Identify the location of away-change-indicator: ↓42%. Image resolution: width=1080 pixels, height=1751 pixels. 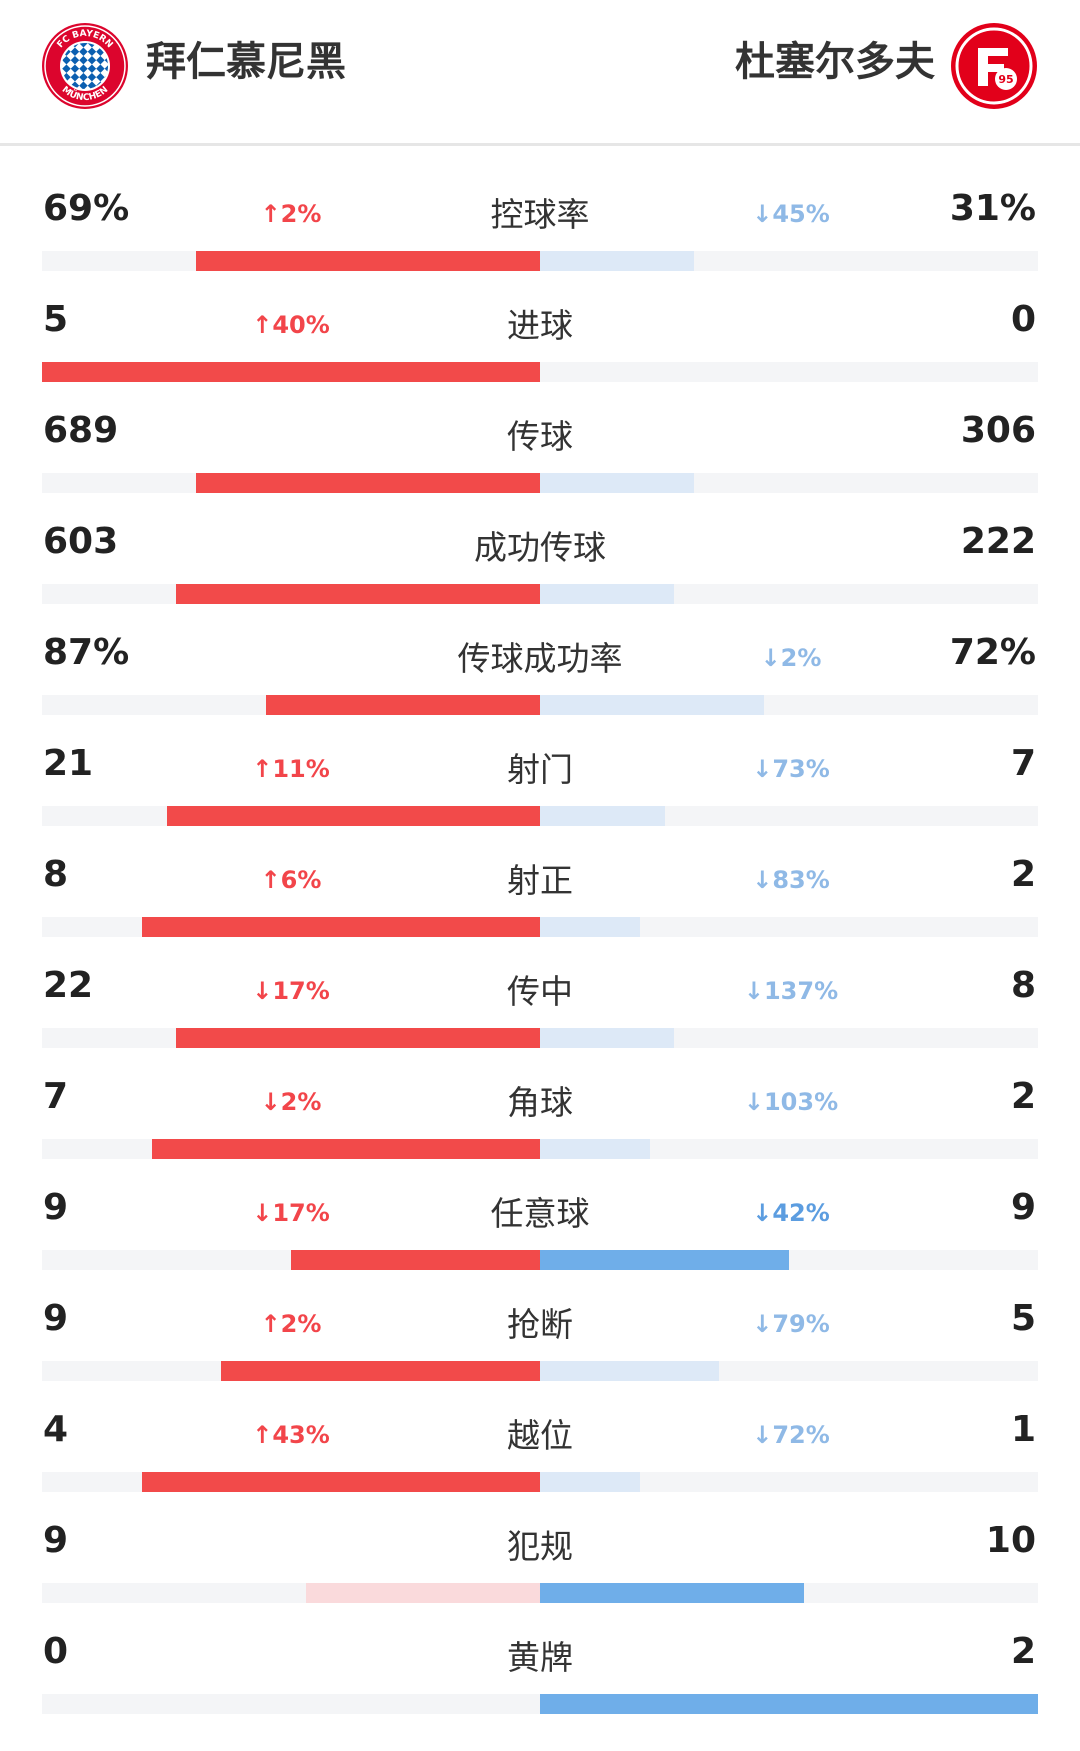
(791, 1213).